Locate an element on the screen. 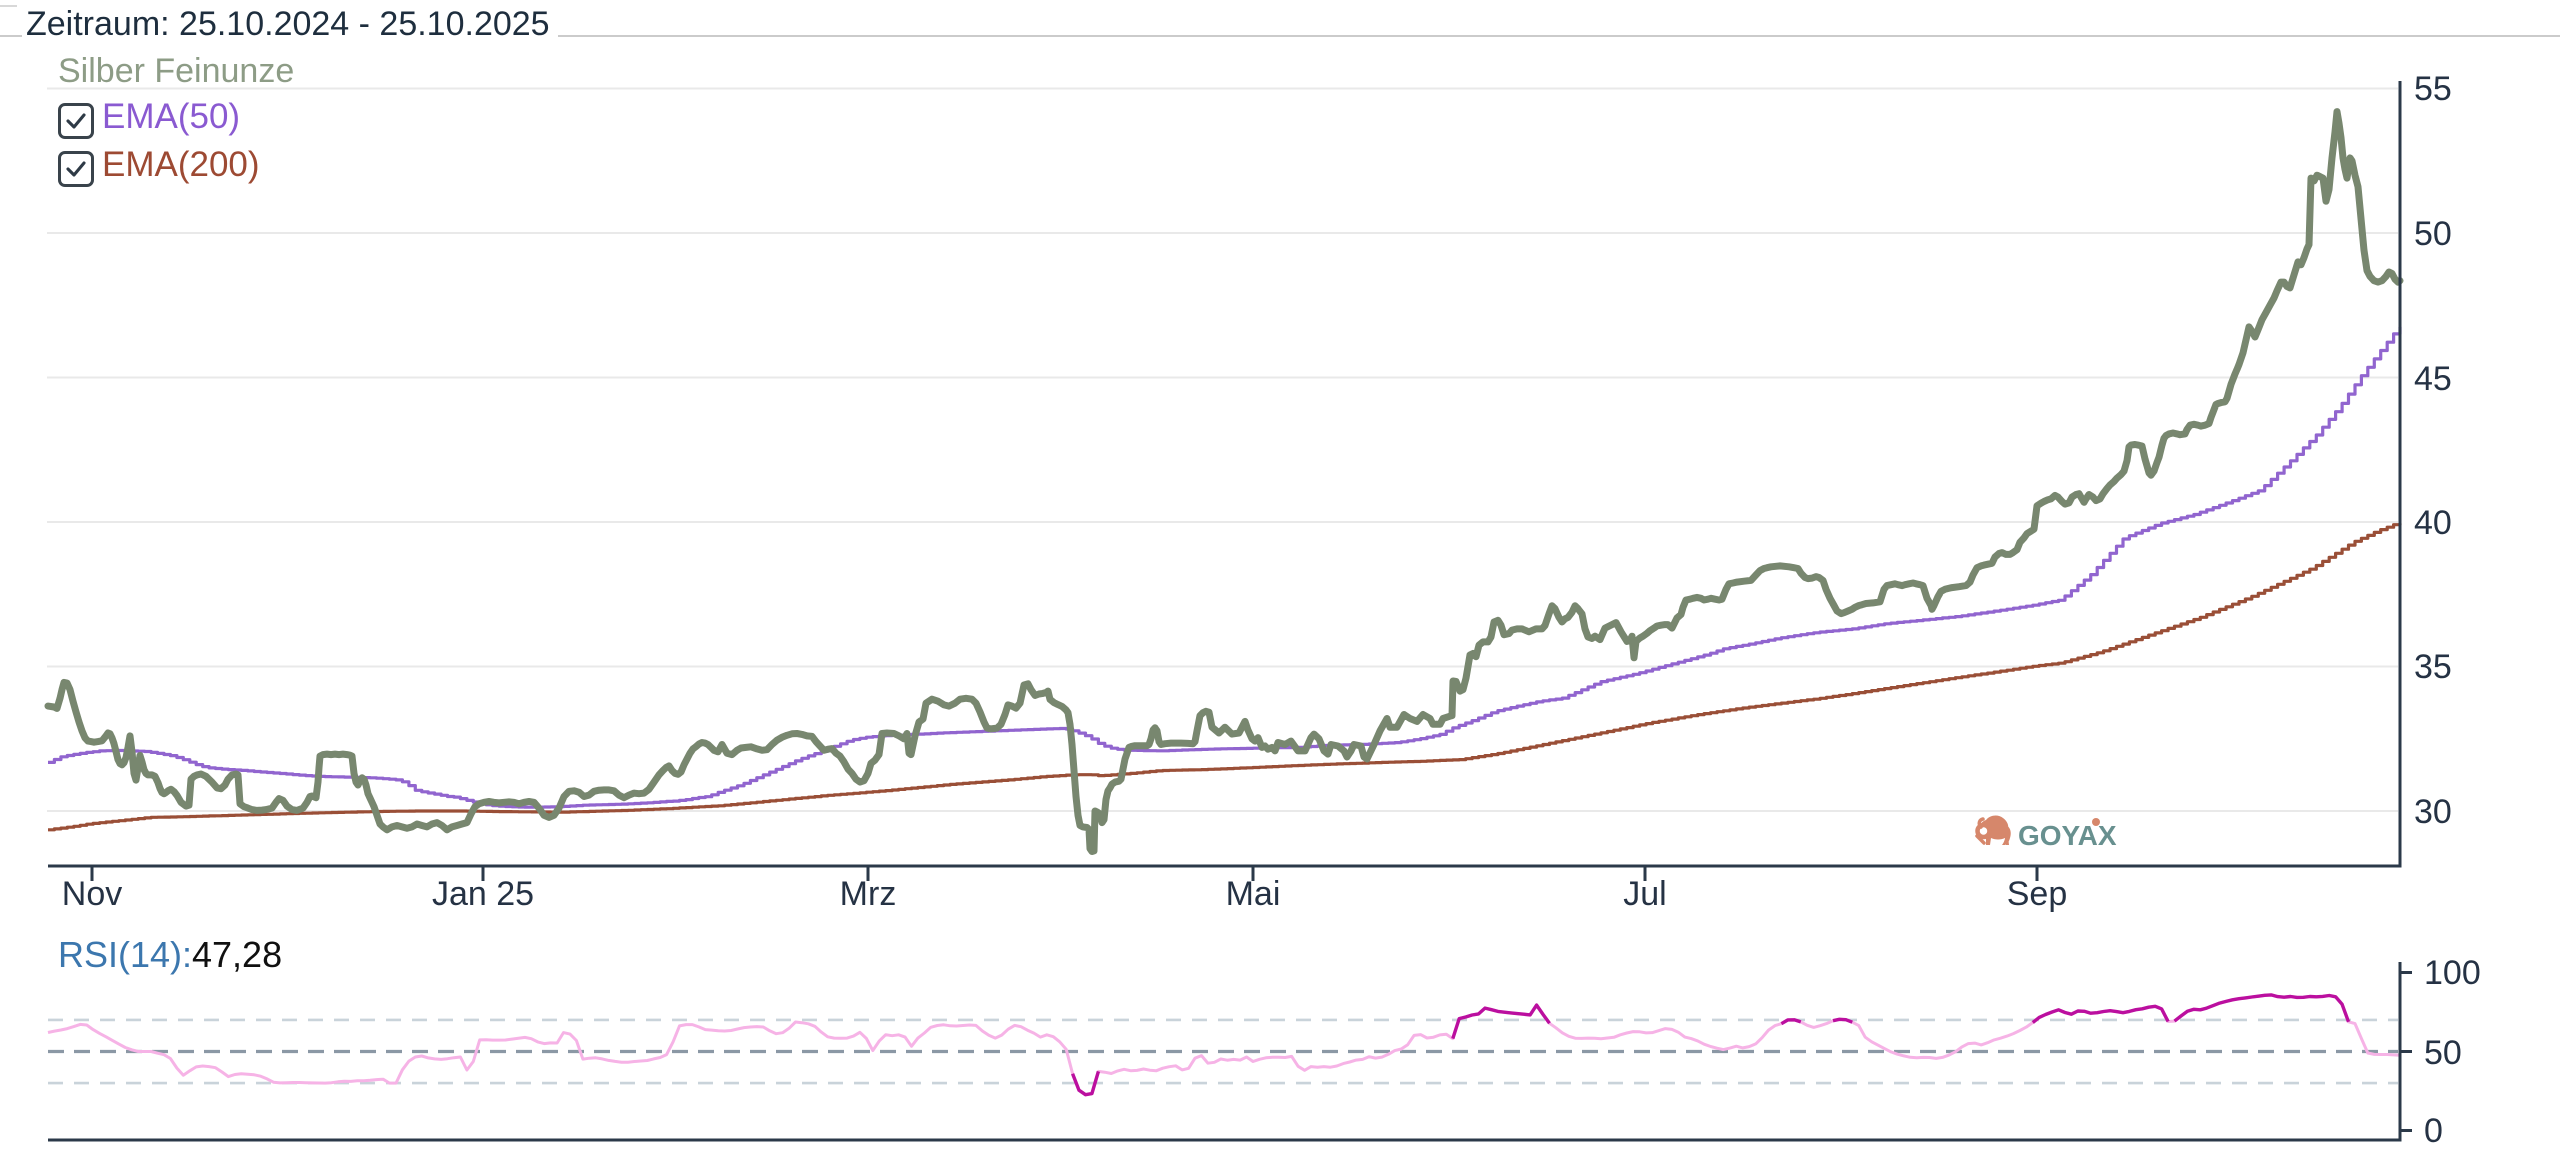 Image resolution: width=2560 pixels, height=1152 pixels. svg-text: RSI(14): is located at coordinates (125, 954).